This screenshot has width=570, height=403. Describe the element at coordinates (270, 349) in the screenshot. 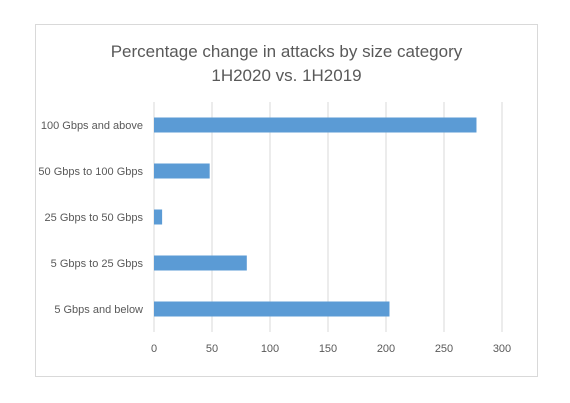

I see `x-tick-label: 100` at that location.